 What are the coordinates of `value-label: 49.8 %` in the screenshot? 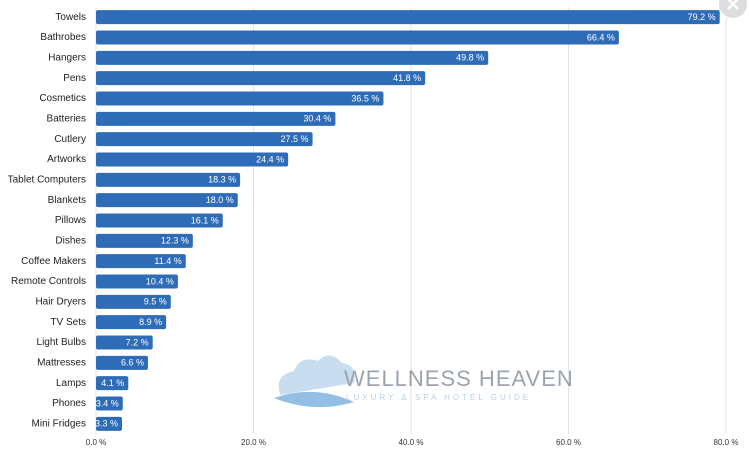 It's located at (470, 58).